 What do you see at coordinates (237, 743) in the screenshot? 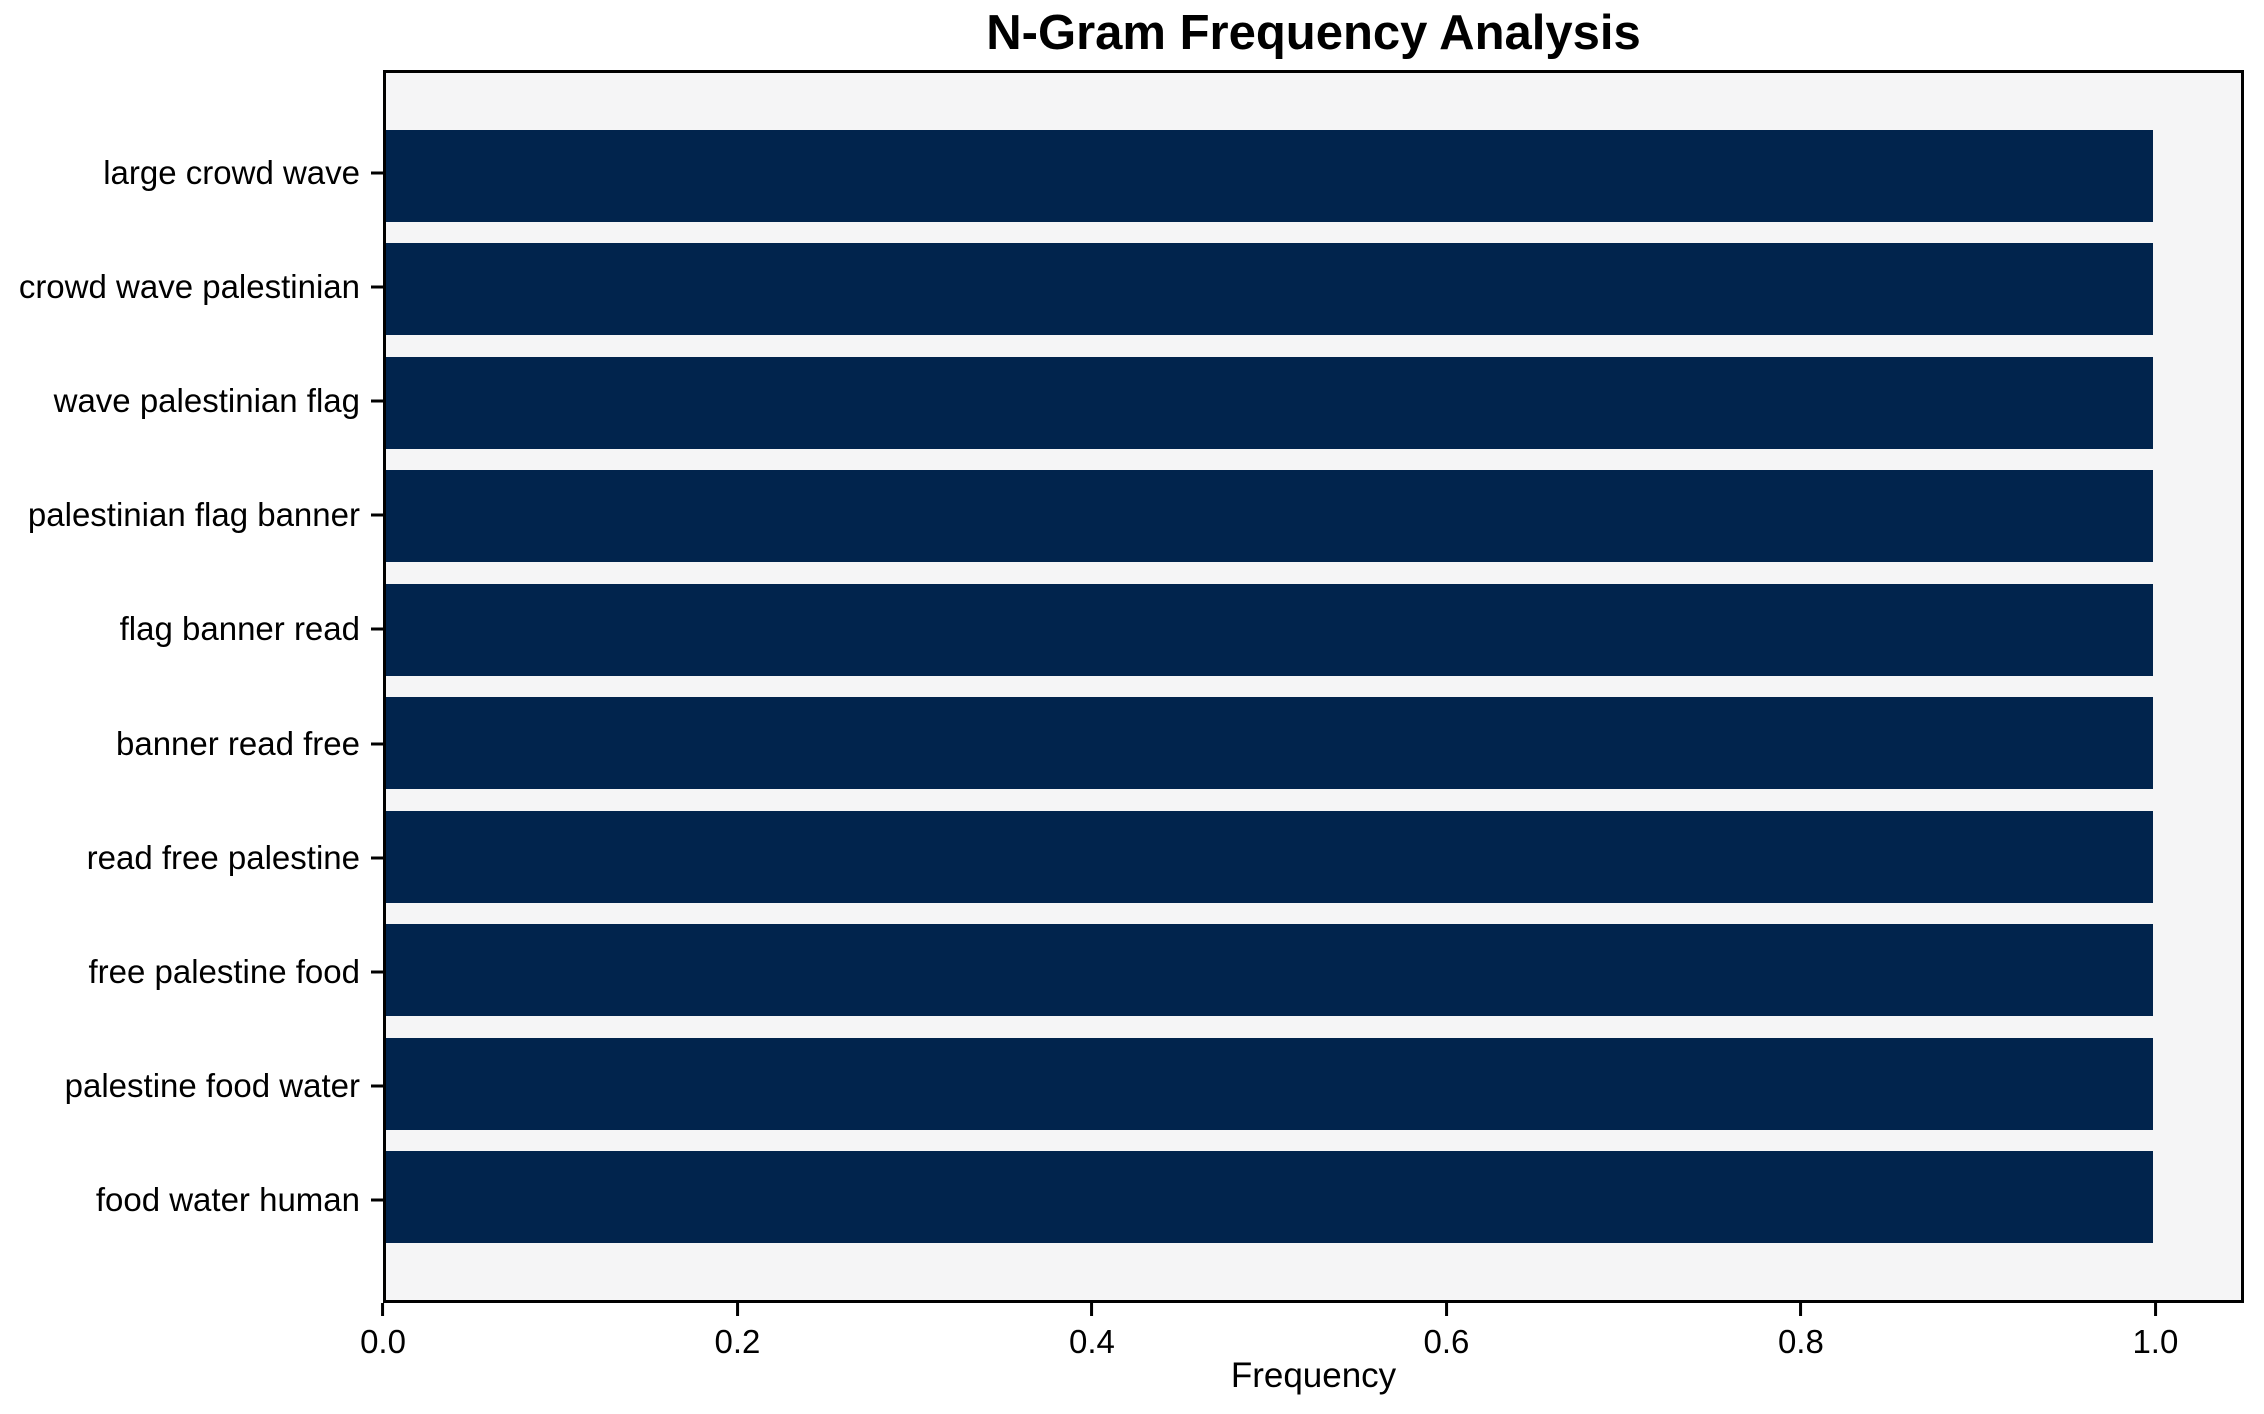
I see `y-tick-label: banner read free` at bounding box center [237, 743].